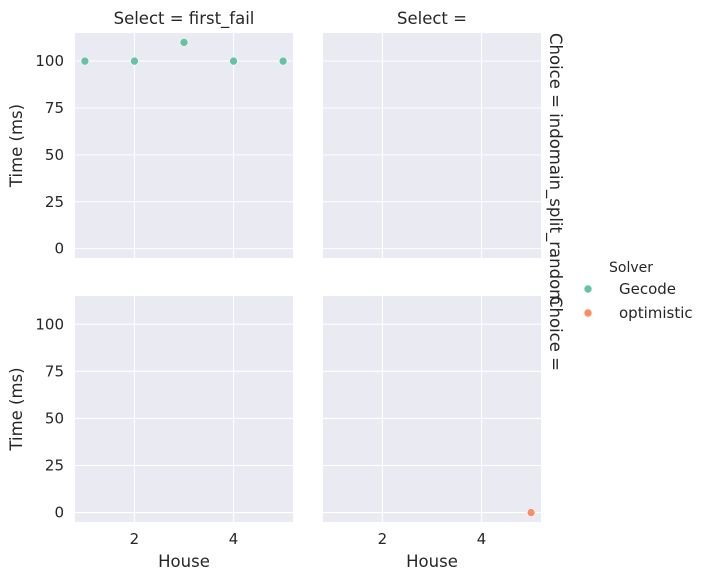  I want to click on facet-title: Select =, so click(432, 18).